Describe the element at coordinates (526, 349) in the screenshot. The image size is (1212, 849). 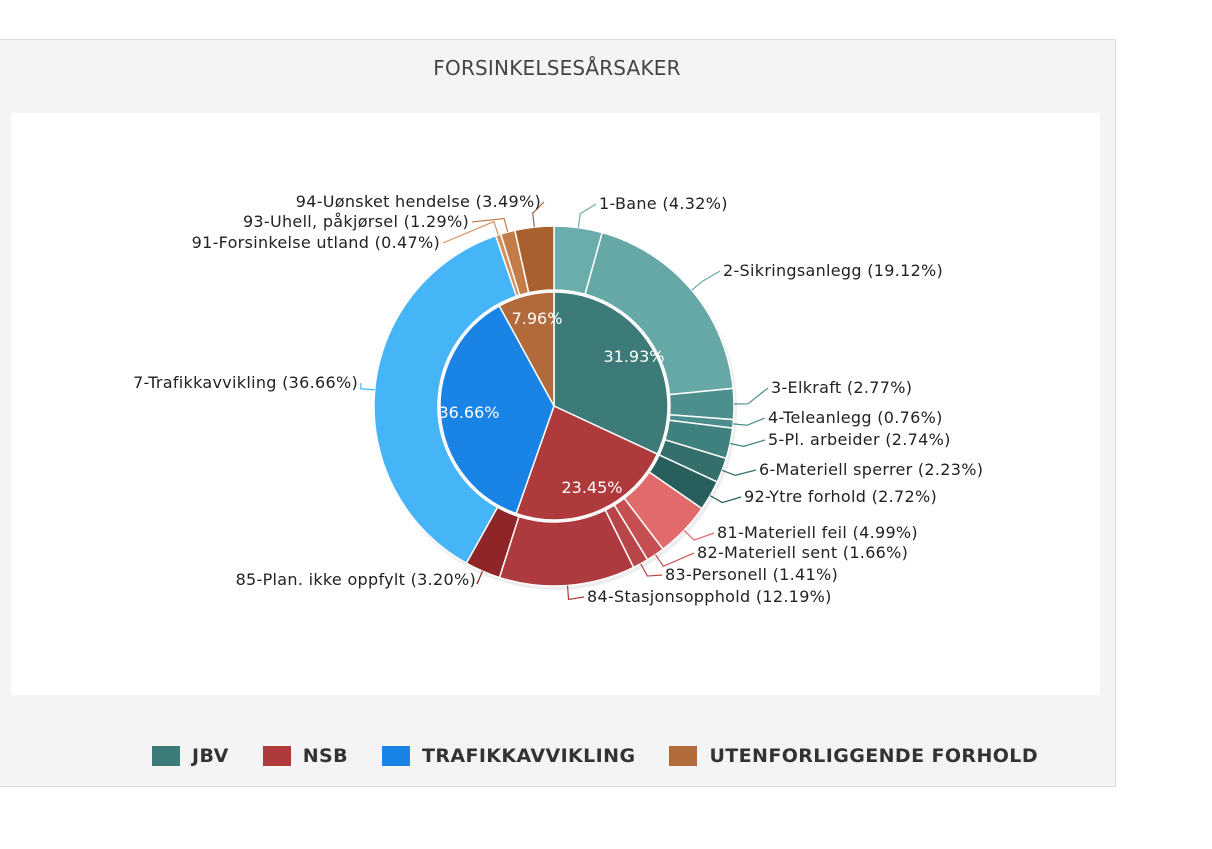
I see `inner-slice-utenforliggende-forhold` at that location.